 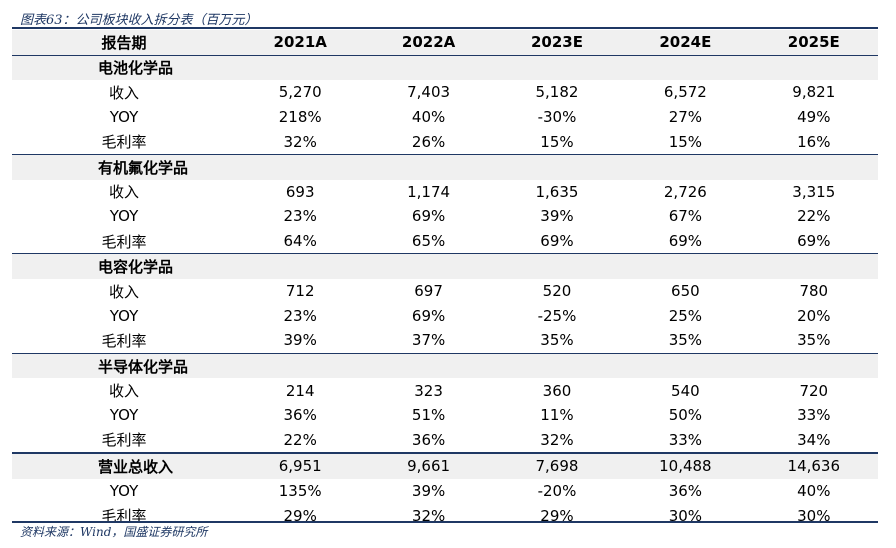 I want to click on table-row: YOY 218% 40% -30% 27% 49%, so click(x=445, y=117).